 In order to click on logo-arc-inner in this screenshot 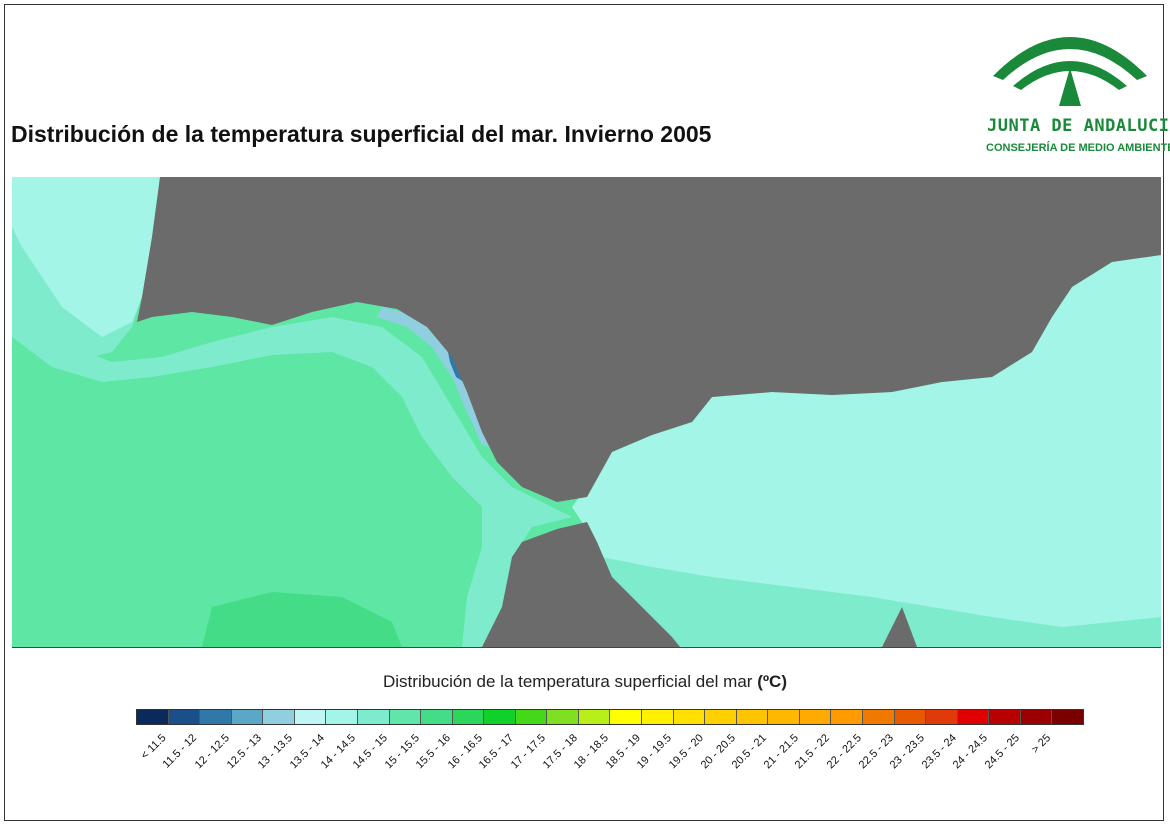, I will do `click(1070, 75)`.